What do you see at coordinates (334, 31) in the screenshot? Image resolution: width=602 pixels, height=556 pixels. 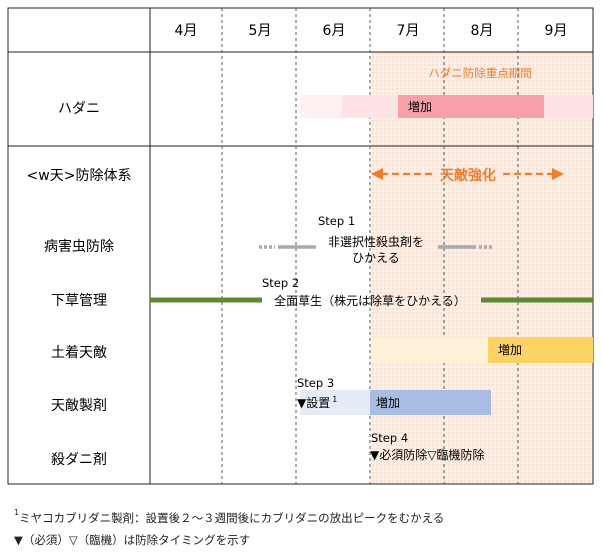 I see `month-header-6: 6月` at bounding box center [334, 31].